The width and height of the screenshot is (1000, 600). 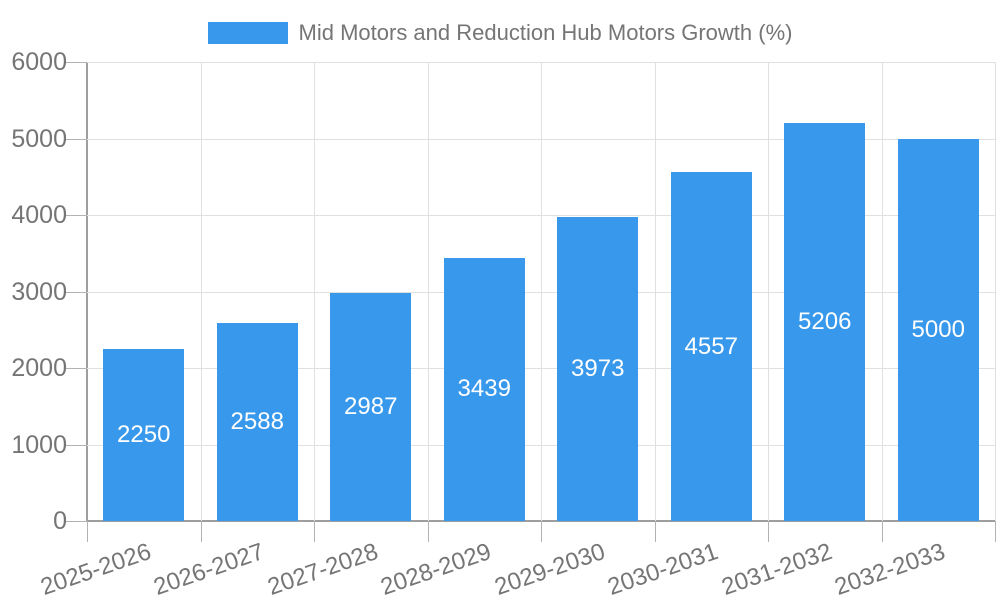 I want to click on bar-value-label: 5206, so click(x=825, y=321).